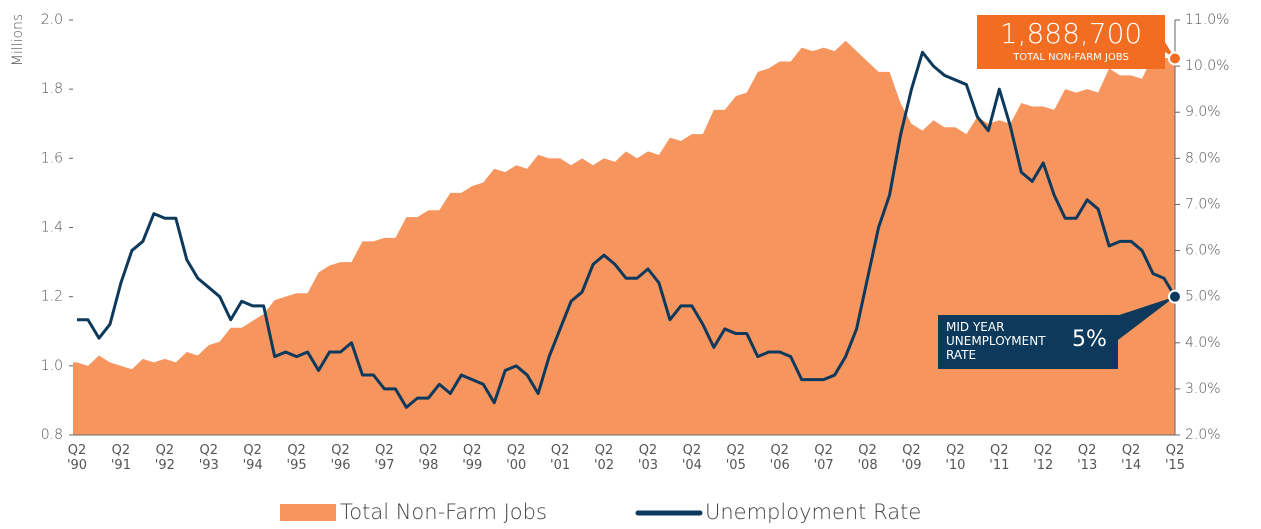  Describe the element at coordinates (1203, 343) in the screenshot. I see `y2-tick-label: 4.0%` at that location.